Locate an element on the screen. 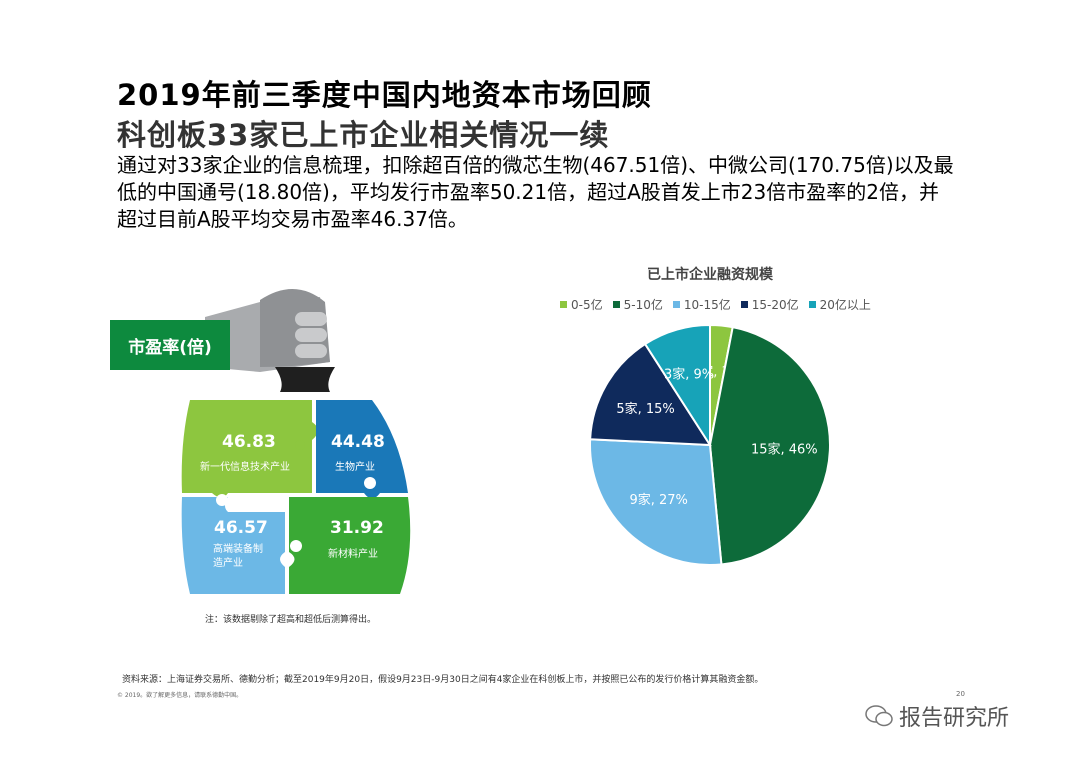 The image size is (1080, 764). bag-note: 注：该数据剔除了超高和超低后测算得出。 is located at coordinates (291, 620).